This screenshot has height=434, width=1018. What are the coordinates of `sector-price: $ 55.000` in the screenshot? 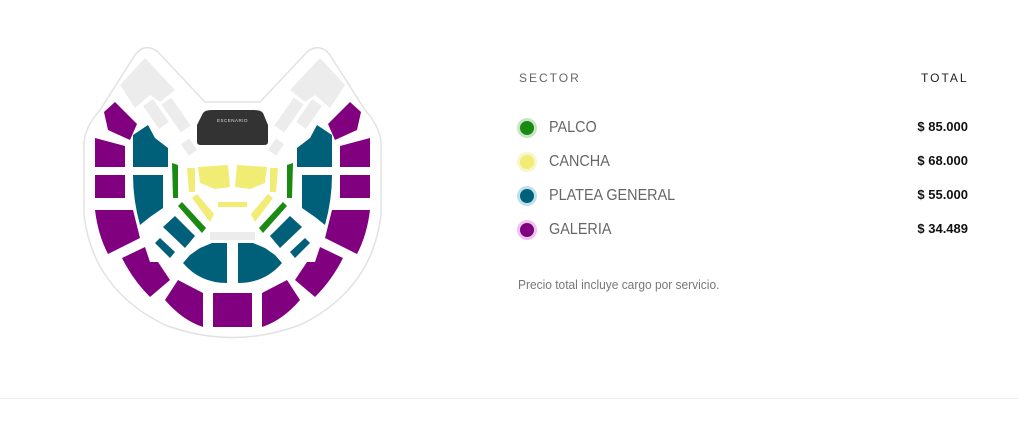 It's located at (942, 194).